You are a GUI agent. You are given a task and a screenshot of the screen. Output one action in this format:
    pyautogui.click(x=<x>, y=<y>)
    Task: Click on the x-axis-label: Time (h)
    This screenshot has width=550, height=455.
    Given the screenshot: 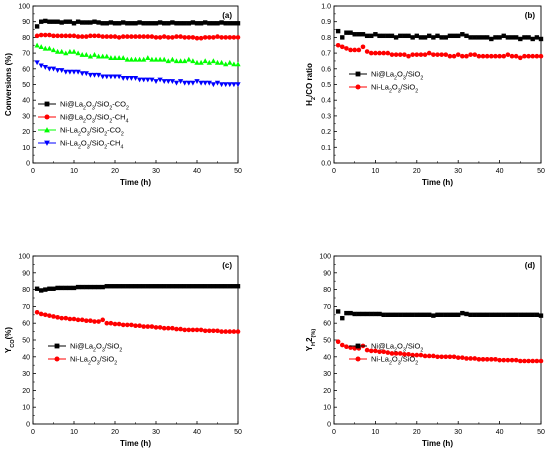 What is the action you would take?
    pyautogui.click(x=135, y=182)
    